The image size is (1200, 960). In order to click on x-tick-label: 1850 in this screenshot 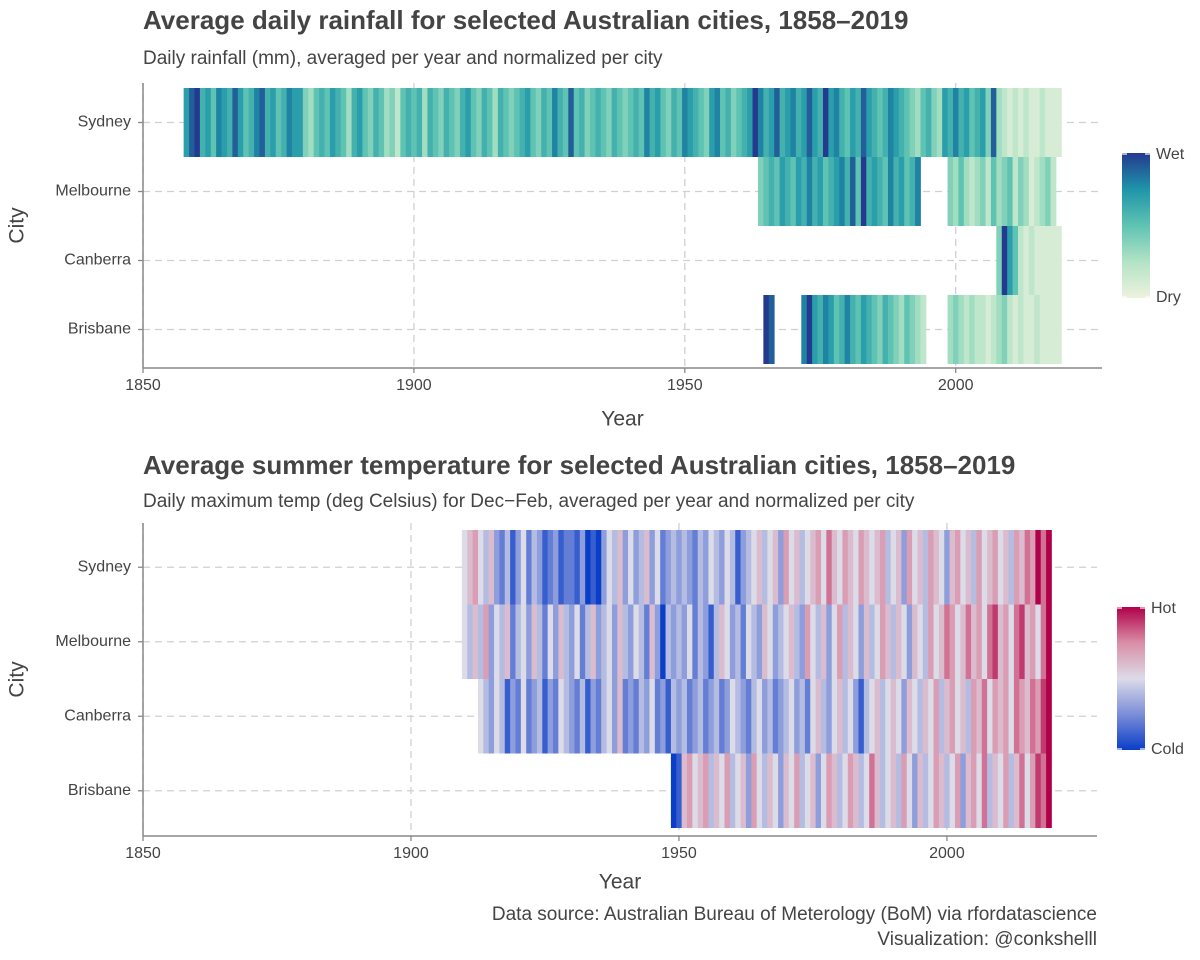, I will do `click(143, 385)`.